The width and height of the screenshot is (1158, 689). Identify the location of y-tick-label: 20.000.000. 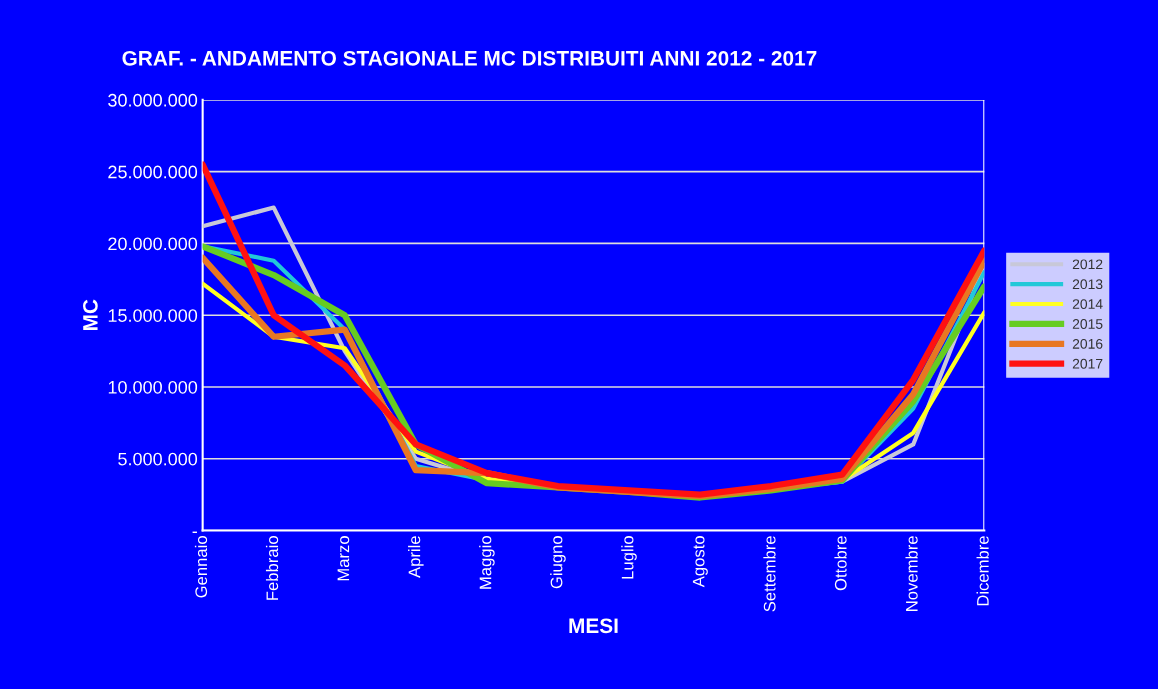
(153, 244).